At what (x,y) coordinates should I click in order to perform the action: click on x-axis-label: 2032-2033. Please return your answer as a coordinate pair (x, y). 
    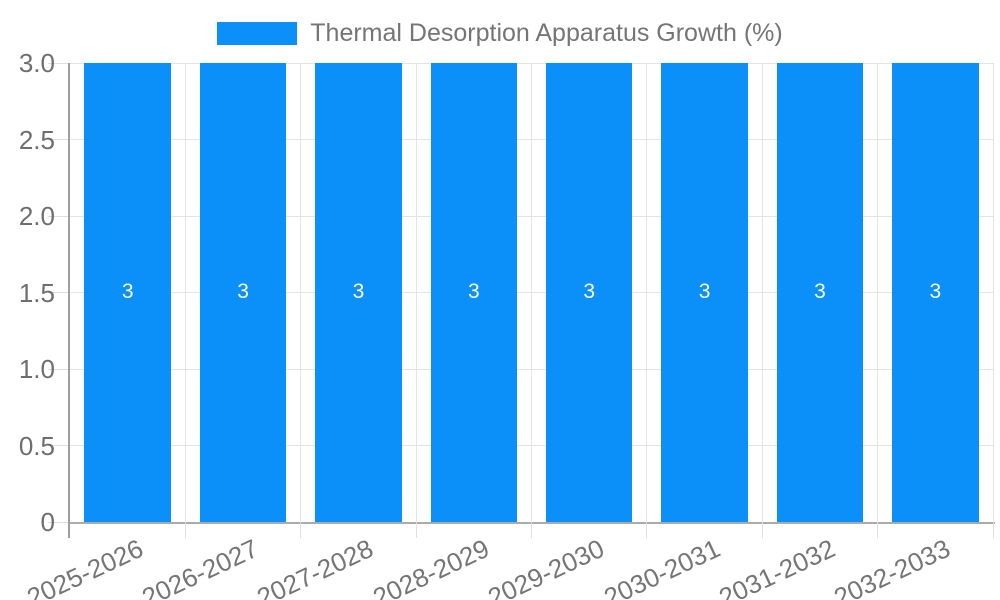
    Looking at the image, I should click on (892, 566).